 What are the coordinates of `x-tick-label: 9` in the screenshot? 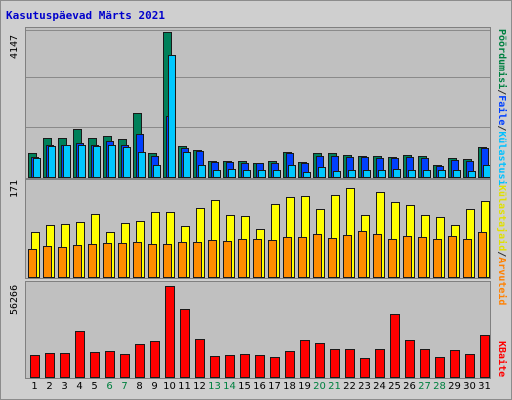 It's located at (154, 386).